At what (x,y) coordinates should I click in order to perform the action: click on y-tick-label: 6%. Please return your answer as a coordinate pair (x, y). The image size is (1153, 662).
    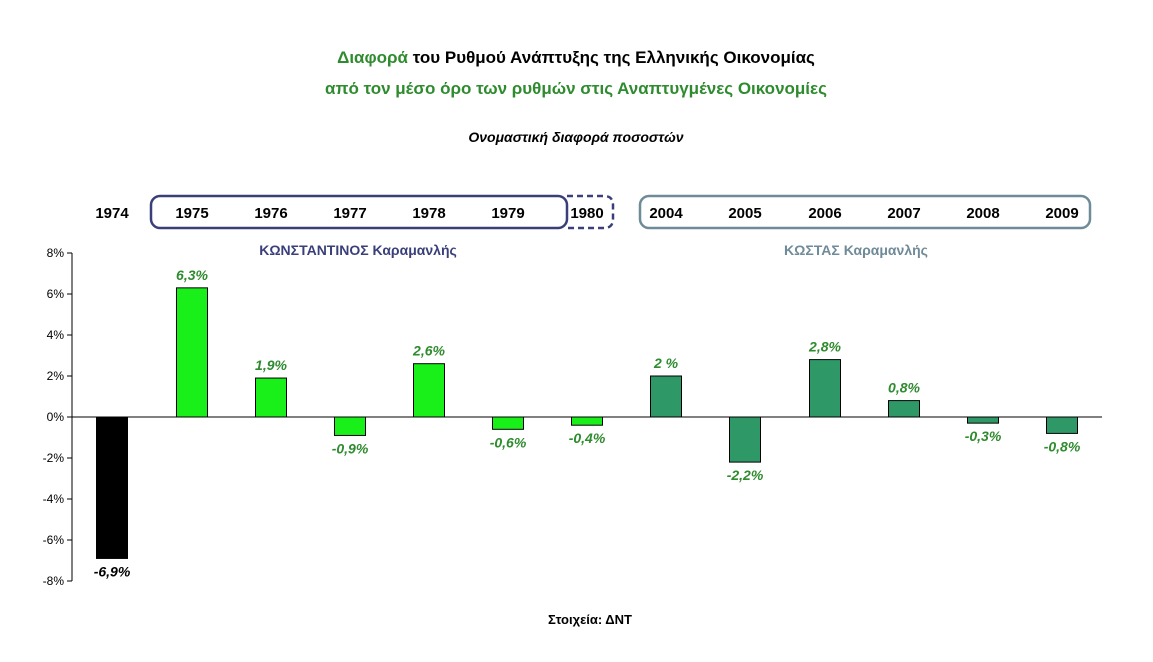
    Looking at the image, I should click on (56, 294).